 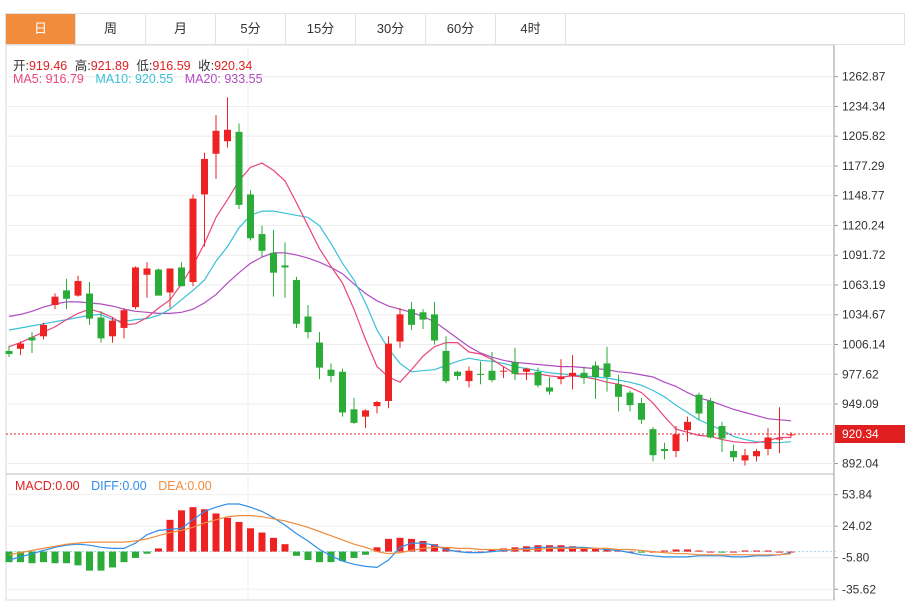 I want to click on ma5-label: MA5:, so click(x=29, y=79).